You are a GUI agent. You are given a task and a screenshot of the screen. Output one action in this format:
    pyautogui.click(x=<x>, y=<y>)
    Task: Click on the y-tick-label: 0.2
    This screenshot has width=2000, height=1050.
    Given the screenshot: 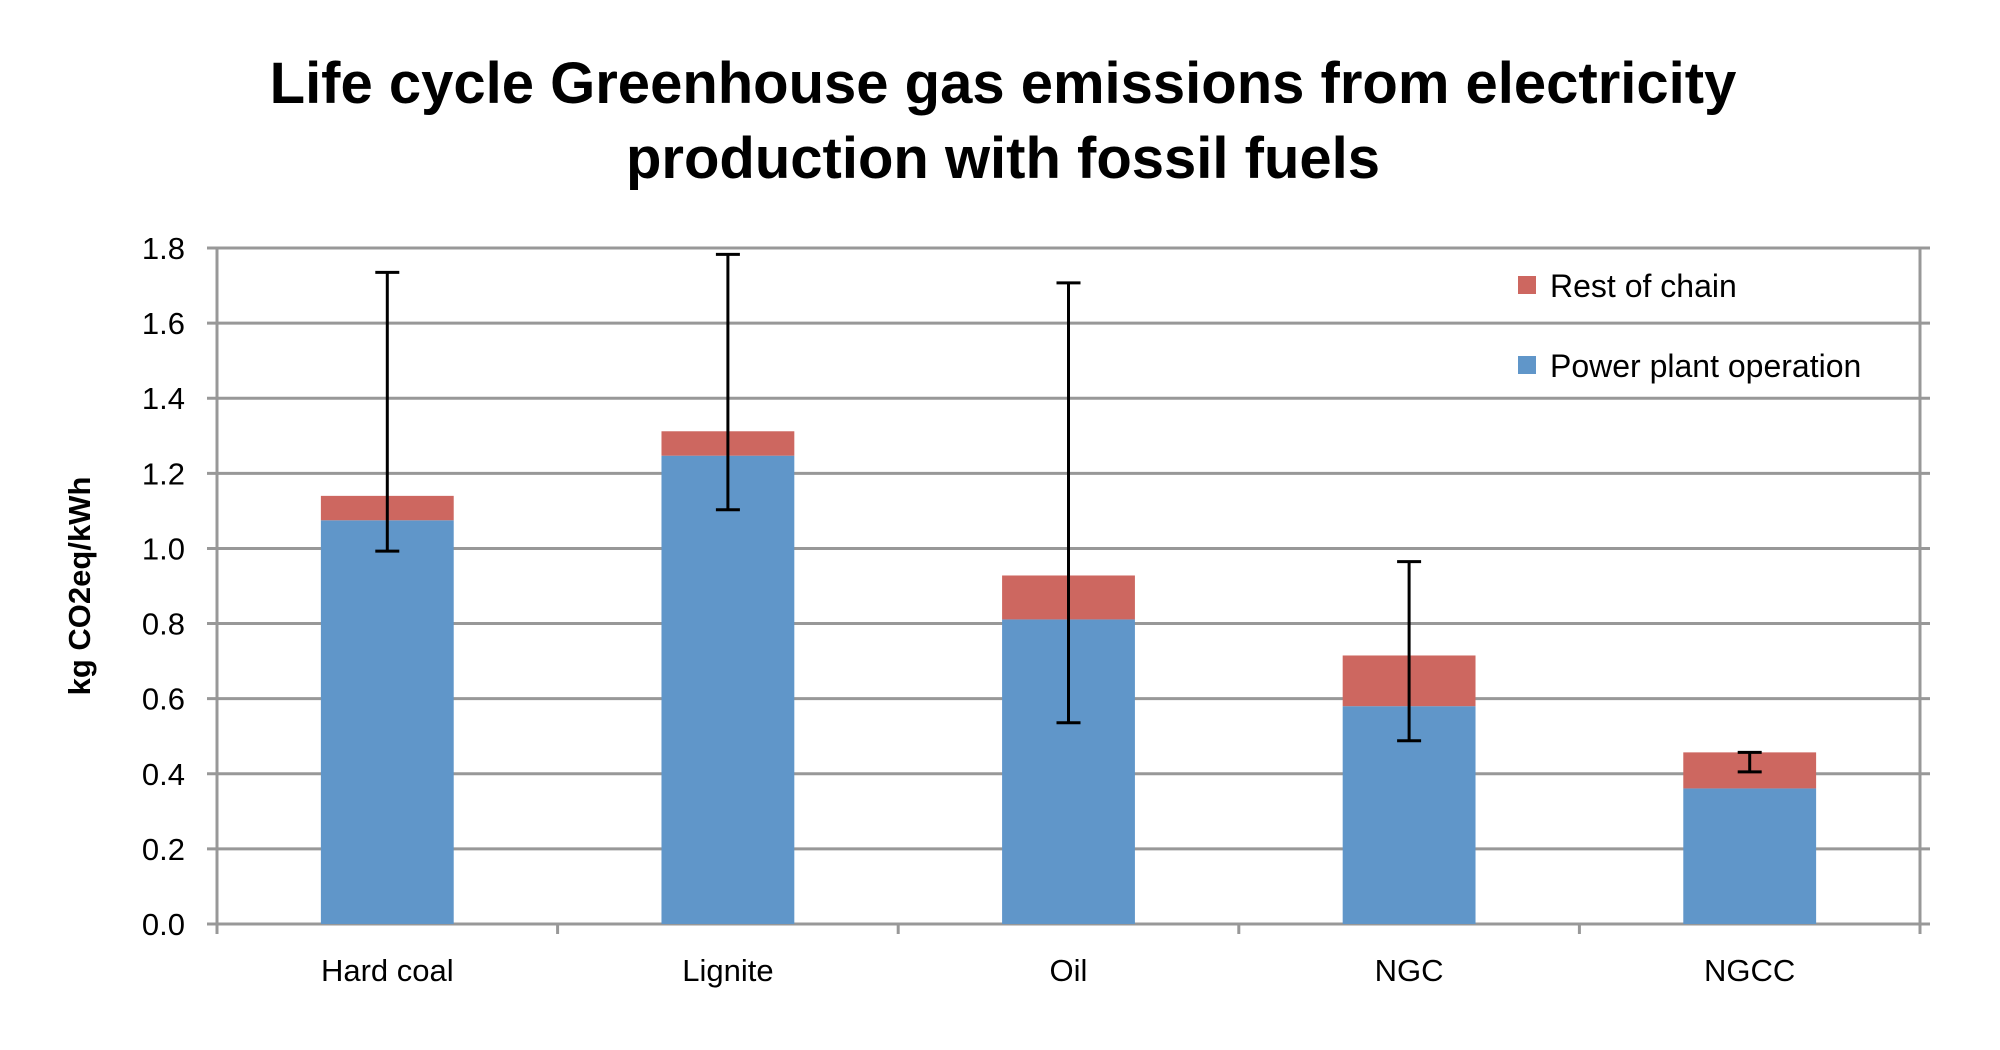 What is the action you would take?
    pyautogui.click(x=163, y=849)
    